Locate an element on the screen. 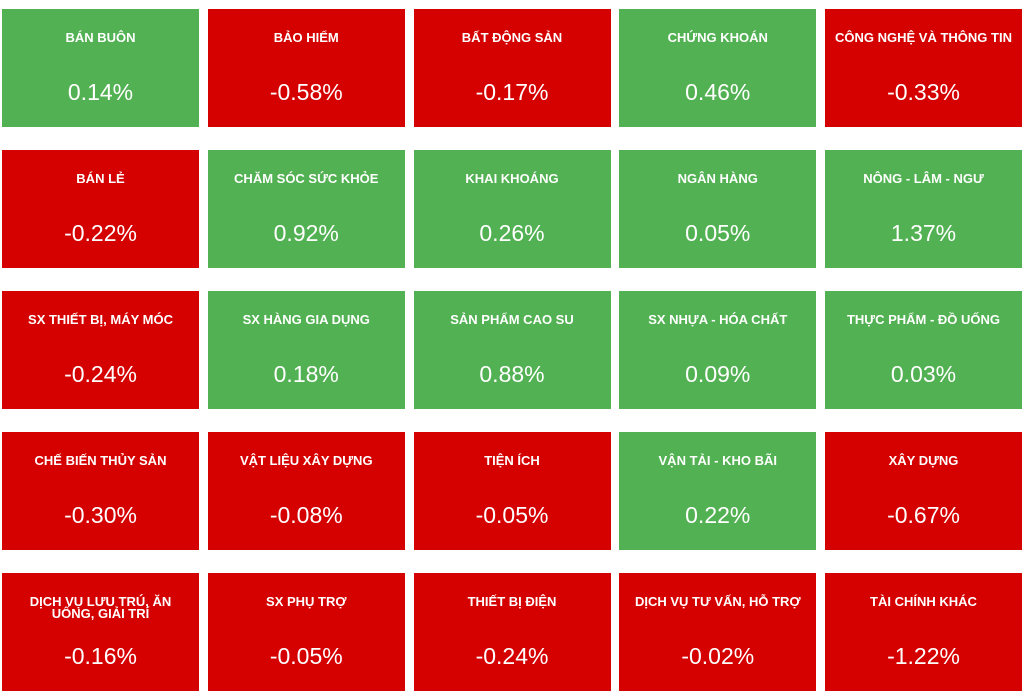  sector-name: BÁN BUÔN is located at coordinates (100, 37).